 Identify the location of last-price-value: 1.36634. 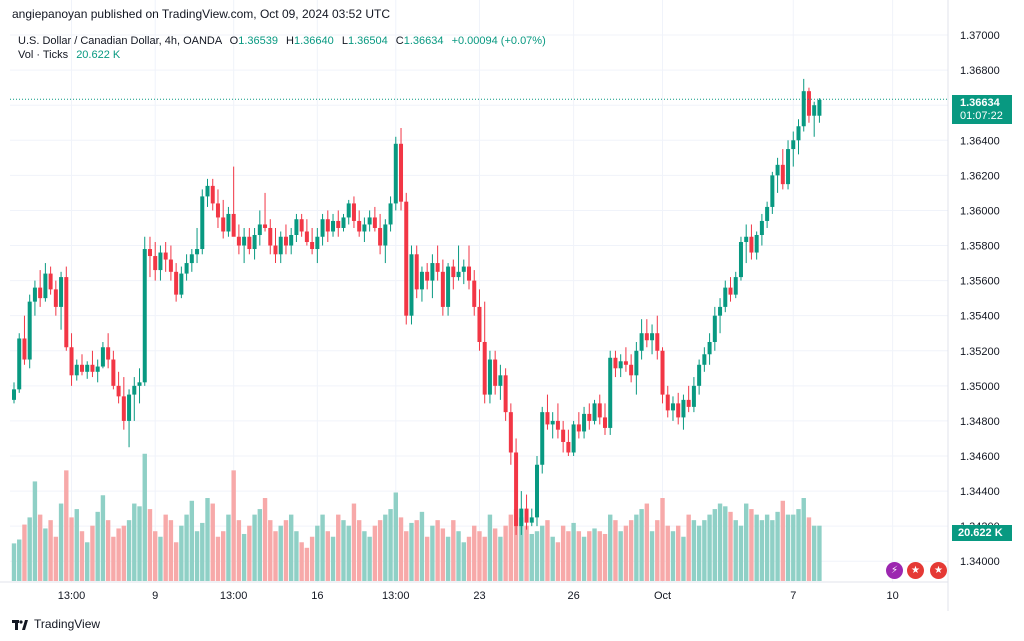
(980, 103).